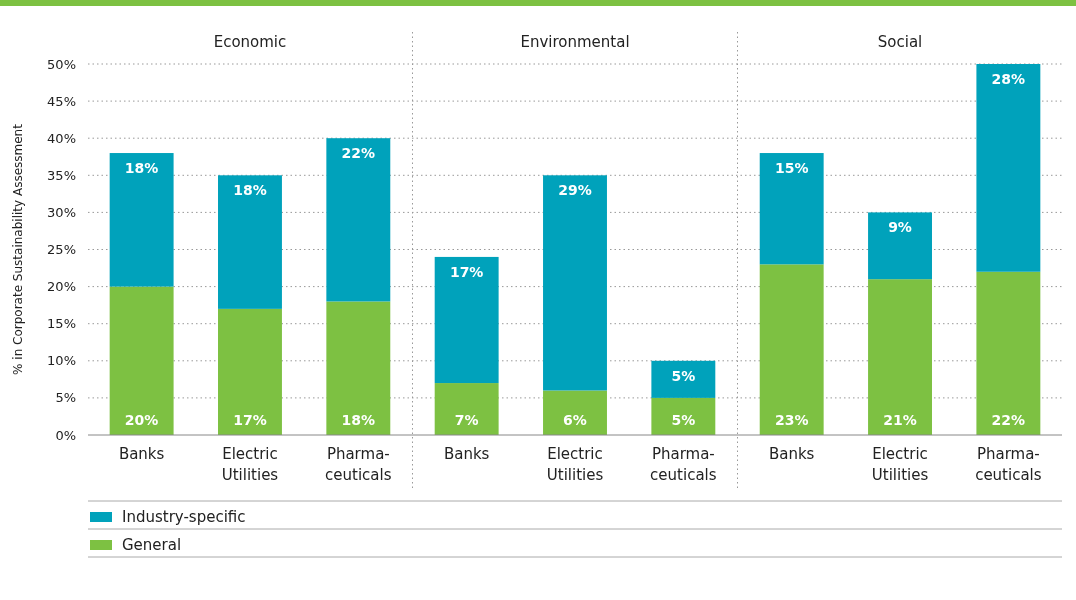  I want to click on data-label: 7%, so click(466, 420).